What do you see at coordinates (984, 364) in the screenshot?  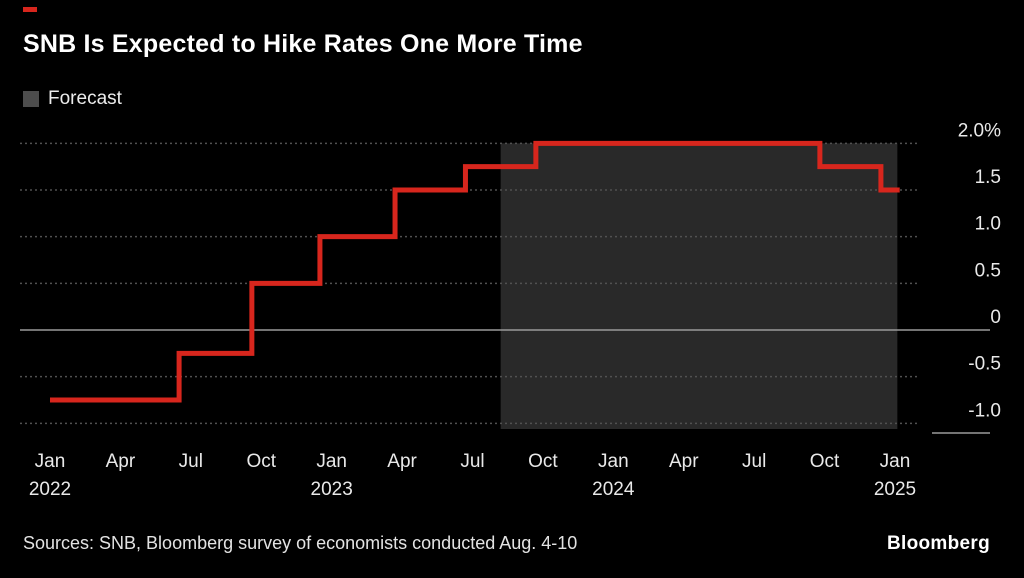 I see `y-axis-label: -0.5` at bounding box center [984, 364].